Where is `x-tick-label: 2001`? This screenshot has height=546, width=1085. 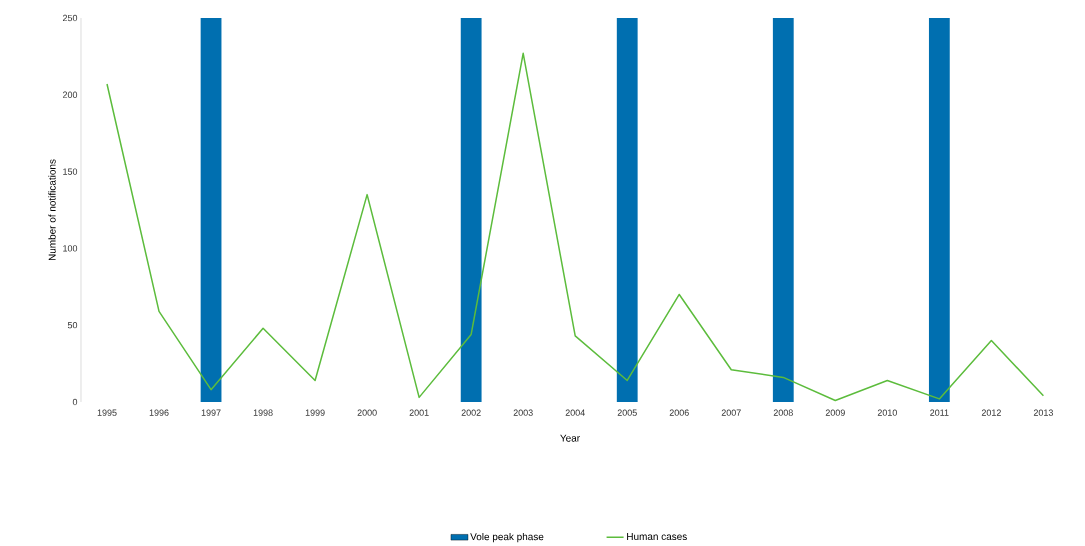 x-tick-label: 2001 is located at coordinates (419, 412).